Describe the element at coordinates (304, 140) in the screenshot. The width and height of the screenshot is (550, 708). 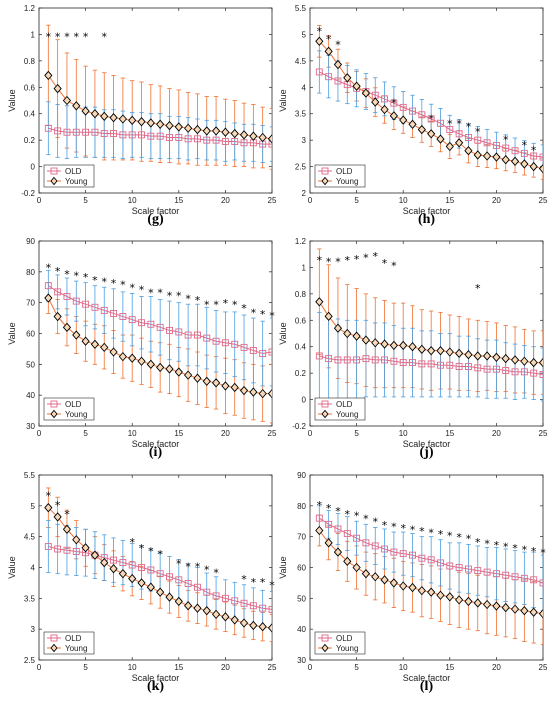
I see `y-tick-label: 3` at that location.